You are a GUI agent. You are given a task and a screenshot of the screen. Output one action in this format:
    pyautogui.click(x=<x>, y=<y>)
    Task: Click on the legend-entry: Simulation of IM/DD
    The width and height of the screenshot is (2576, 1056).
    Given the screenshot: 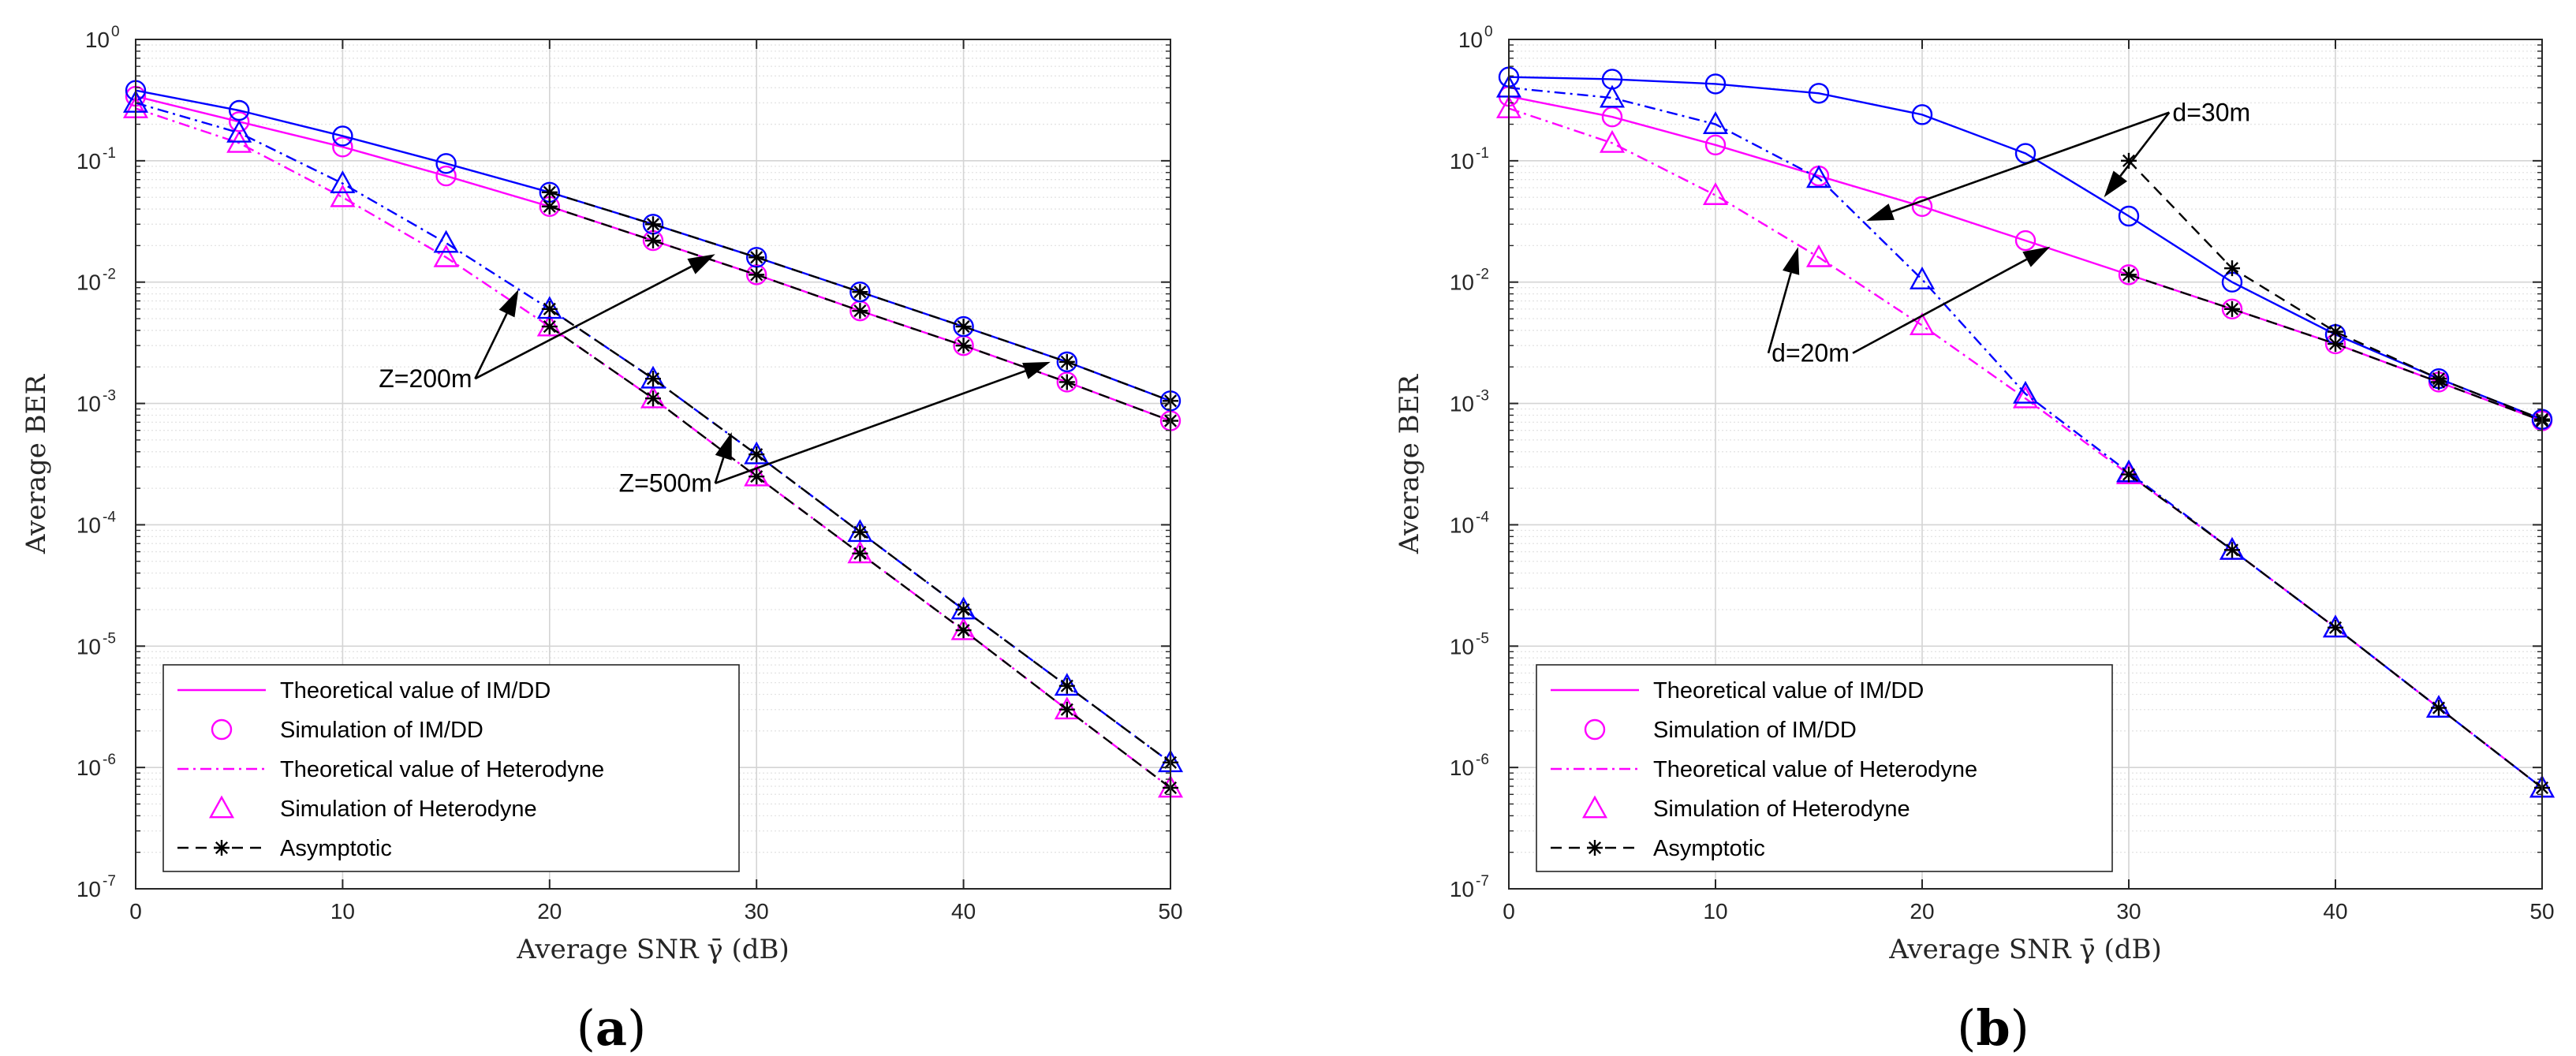 What is the action you would take?
    pyautogui.click(x=347, y=731)
    